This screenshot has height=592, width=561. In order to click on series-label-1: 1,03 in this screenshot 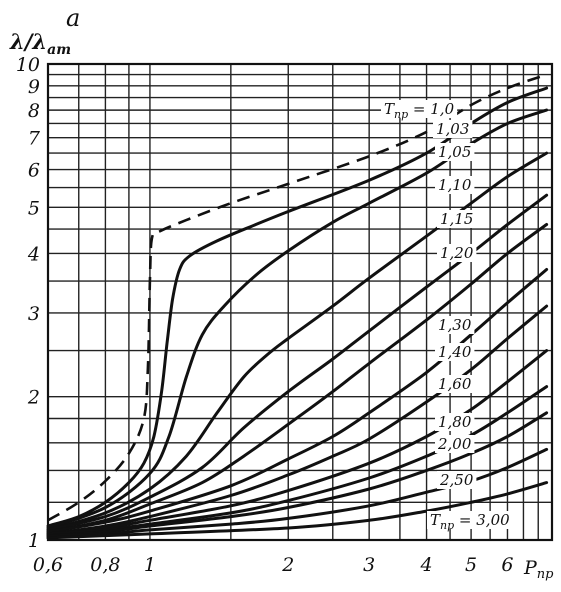, I will do `click(452, 129)`.